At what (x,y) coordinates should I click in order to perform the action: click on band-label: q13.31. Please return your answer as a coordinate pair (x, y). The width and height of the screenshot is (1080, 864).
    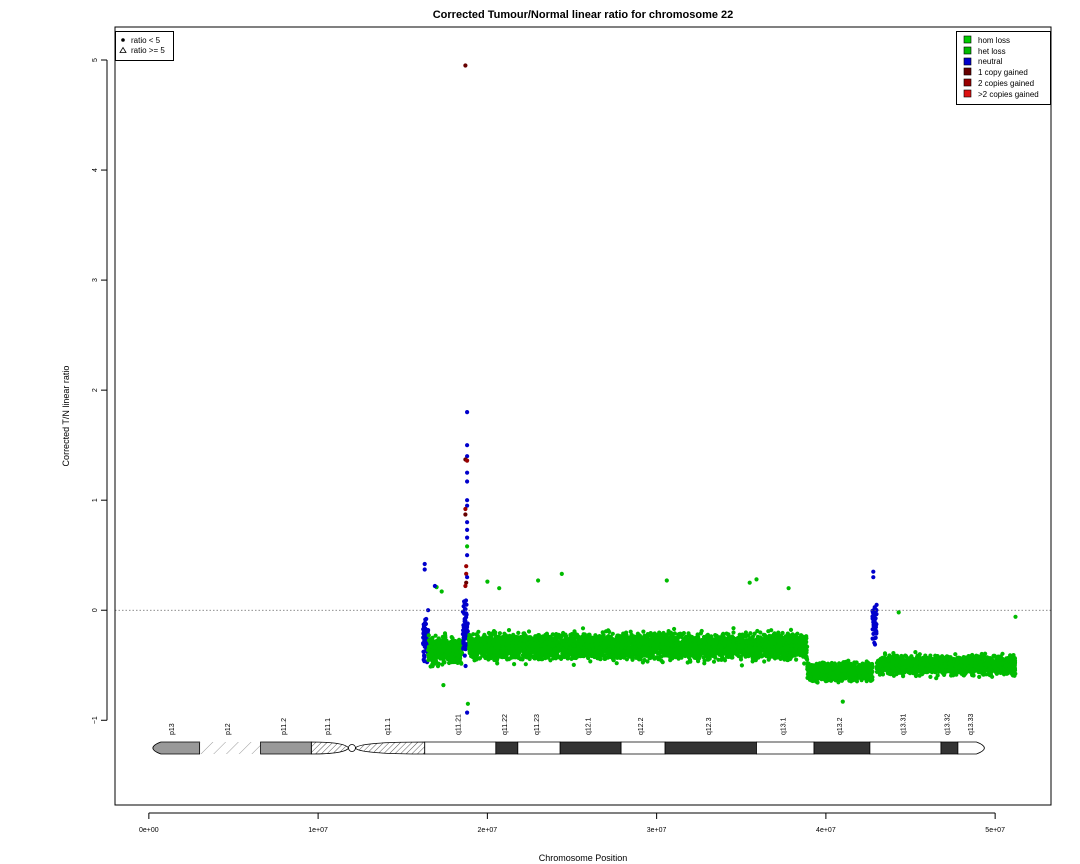
    Looking at the image, I should click on (903, 724).